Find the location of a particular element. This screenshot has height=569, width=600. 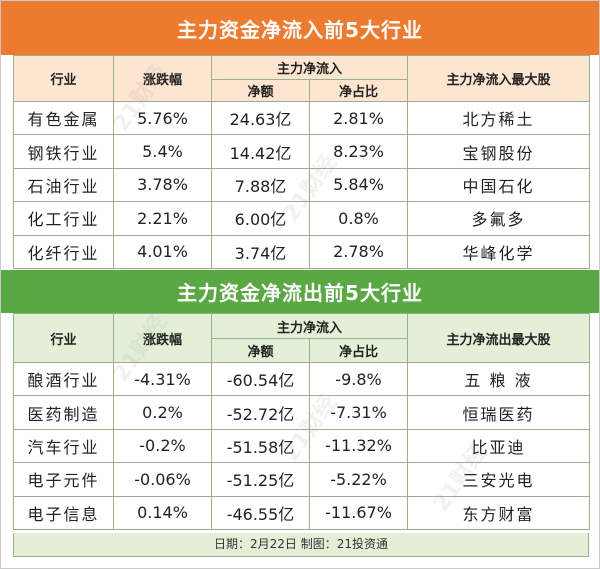

net-amount-cell: 6.00亿 is located at coordinates (260, 218).